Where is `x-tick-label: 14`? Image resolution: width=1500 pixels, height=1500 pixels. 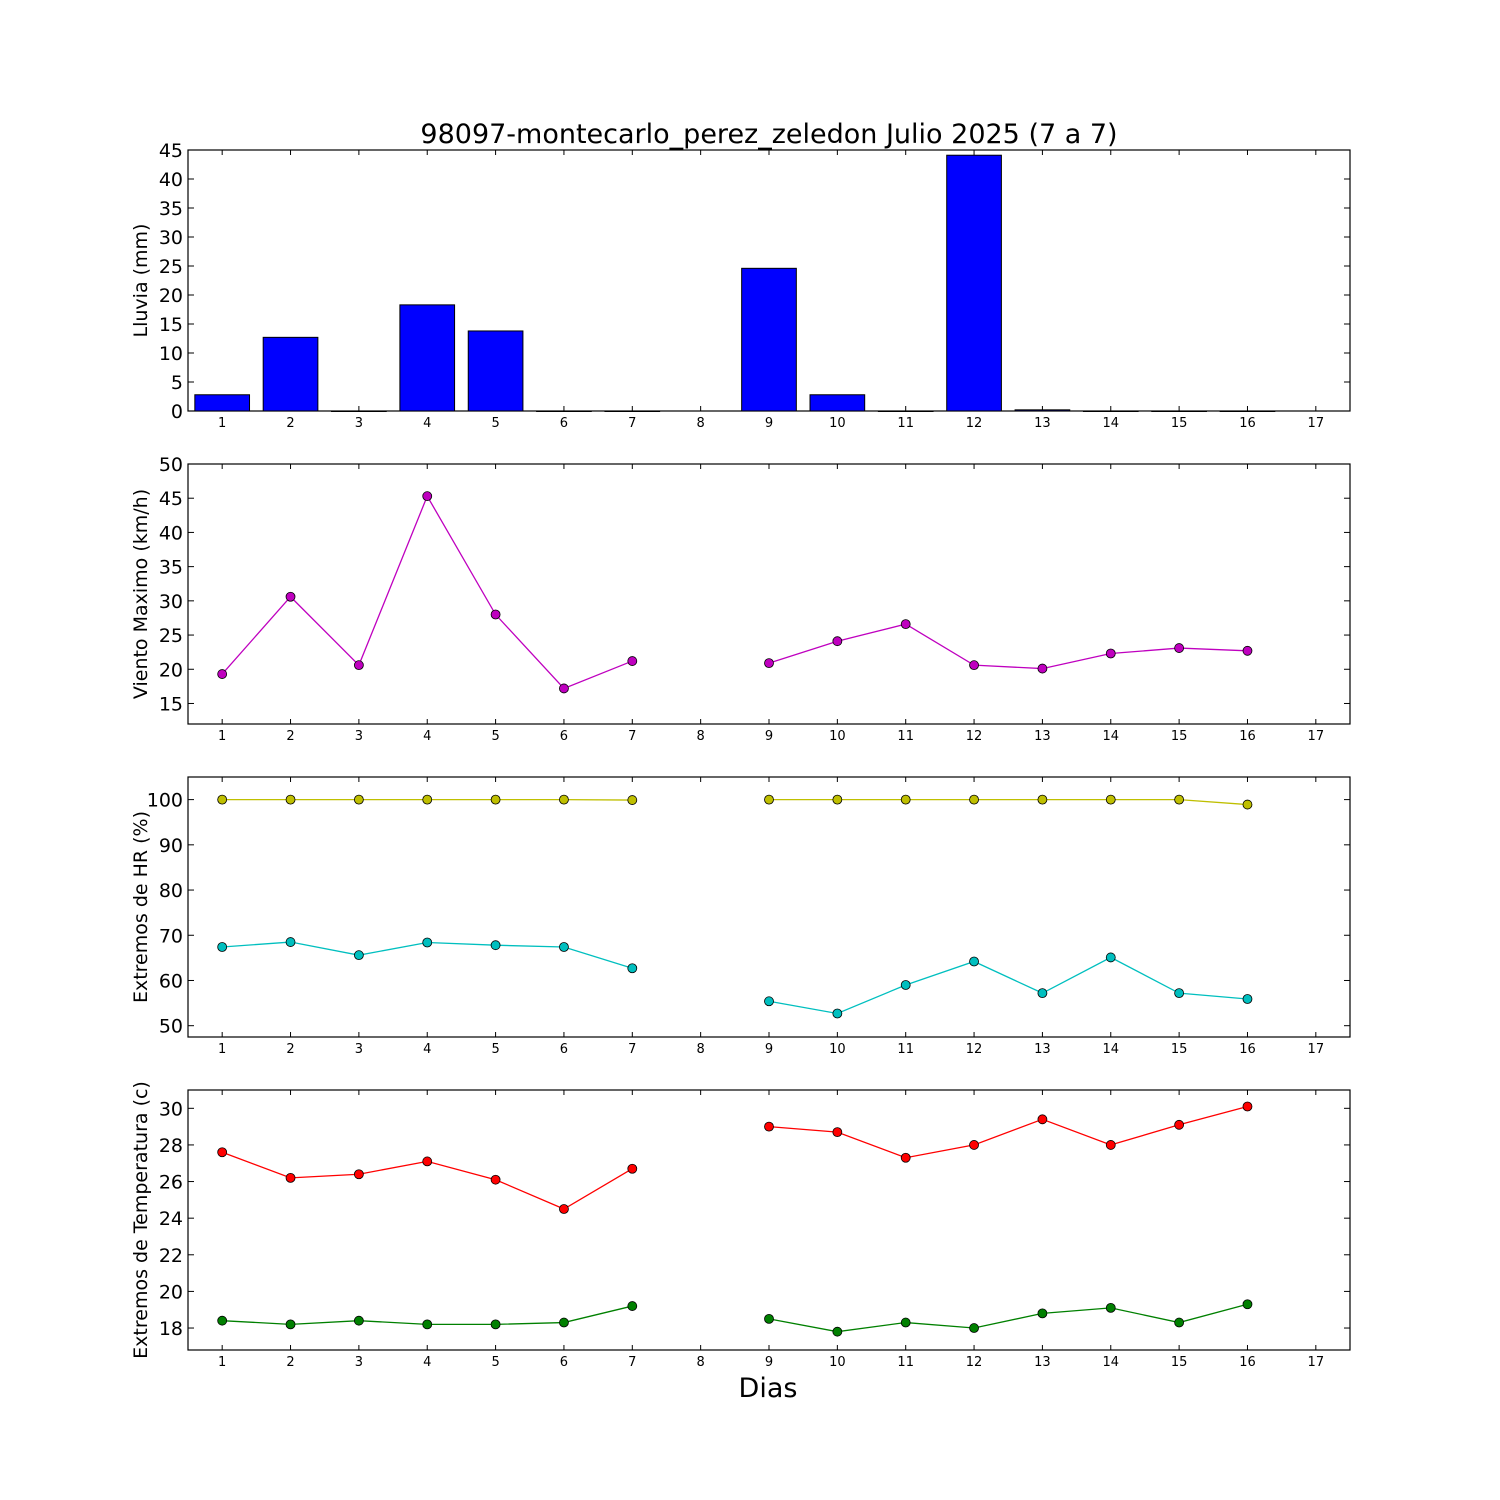 x-tick-label: 14 is located at coordinates (1110, 736).